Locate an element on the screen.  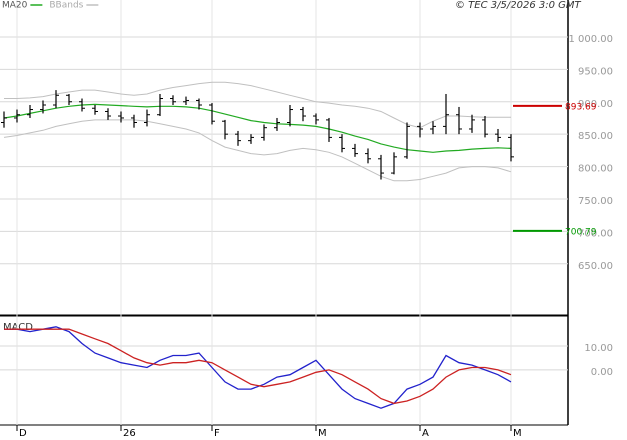
macd-line is located at coordinates (258, 366).